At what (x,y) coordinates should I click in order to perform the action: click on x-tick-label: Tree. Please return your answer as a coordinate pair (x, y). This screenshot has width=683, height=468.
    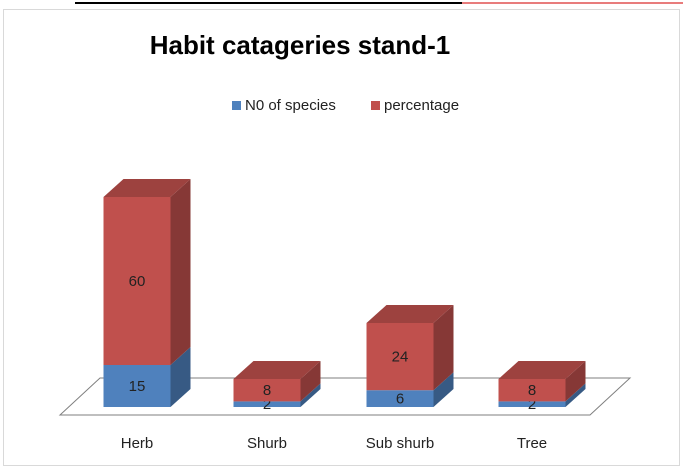
    Looking at the image, I should click on (532, 443).